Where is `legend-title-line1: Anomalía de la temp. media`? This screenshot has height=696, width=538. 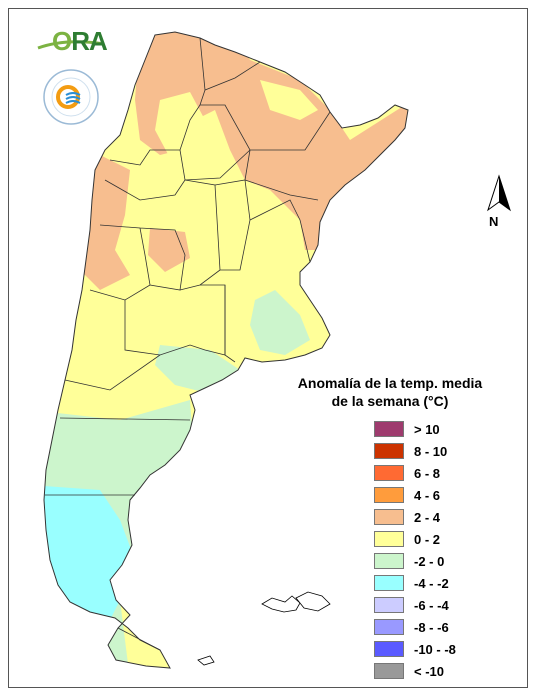 legend-title-line1: Anomalía de la temp. media is located at coordinates (390, 383).